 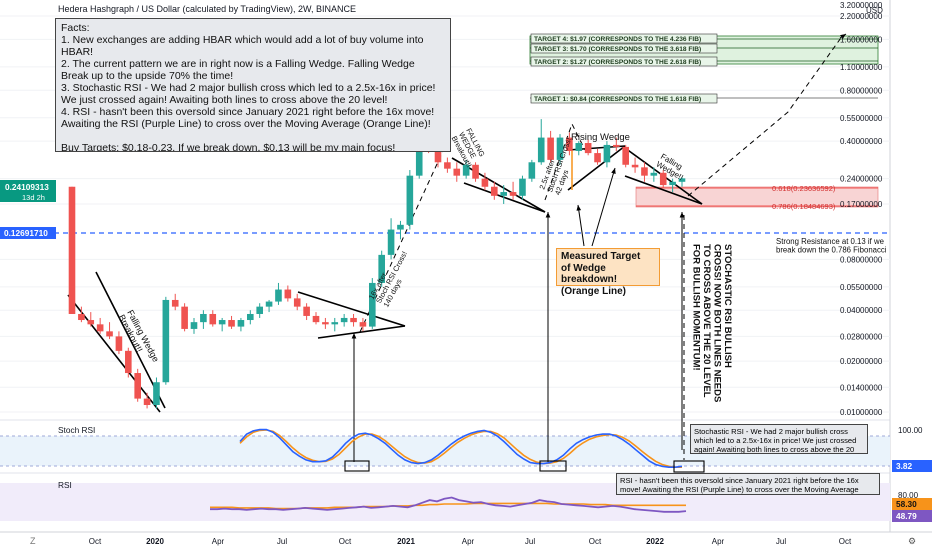 What do you see at coordinates (28, 233) in the screenshot?
I see `hline-price-bg` at bounding box center [28, 233].